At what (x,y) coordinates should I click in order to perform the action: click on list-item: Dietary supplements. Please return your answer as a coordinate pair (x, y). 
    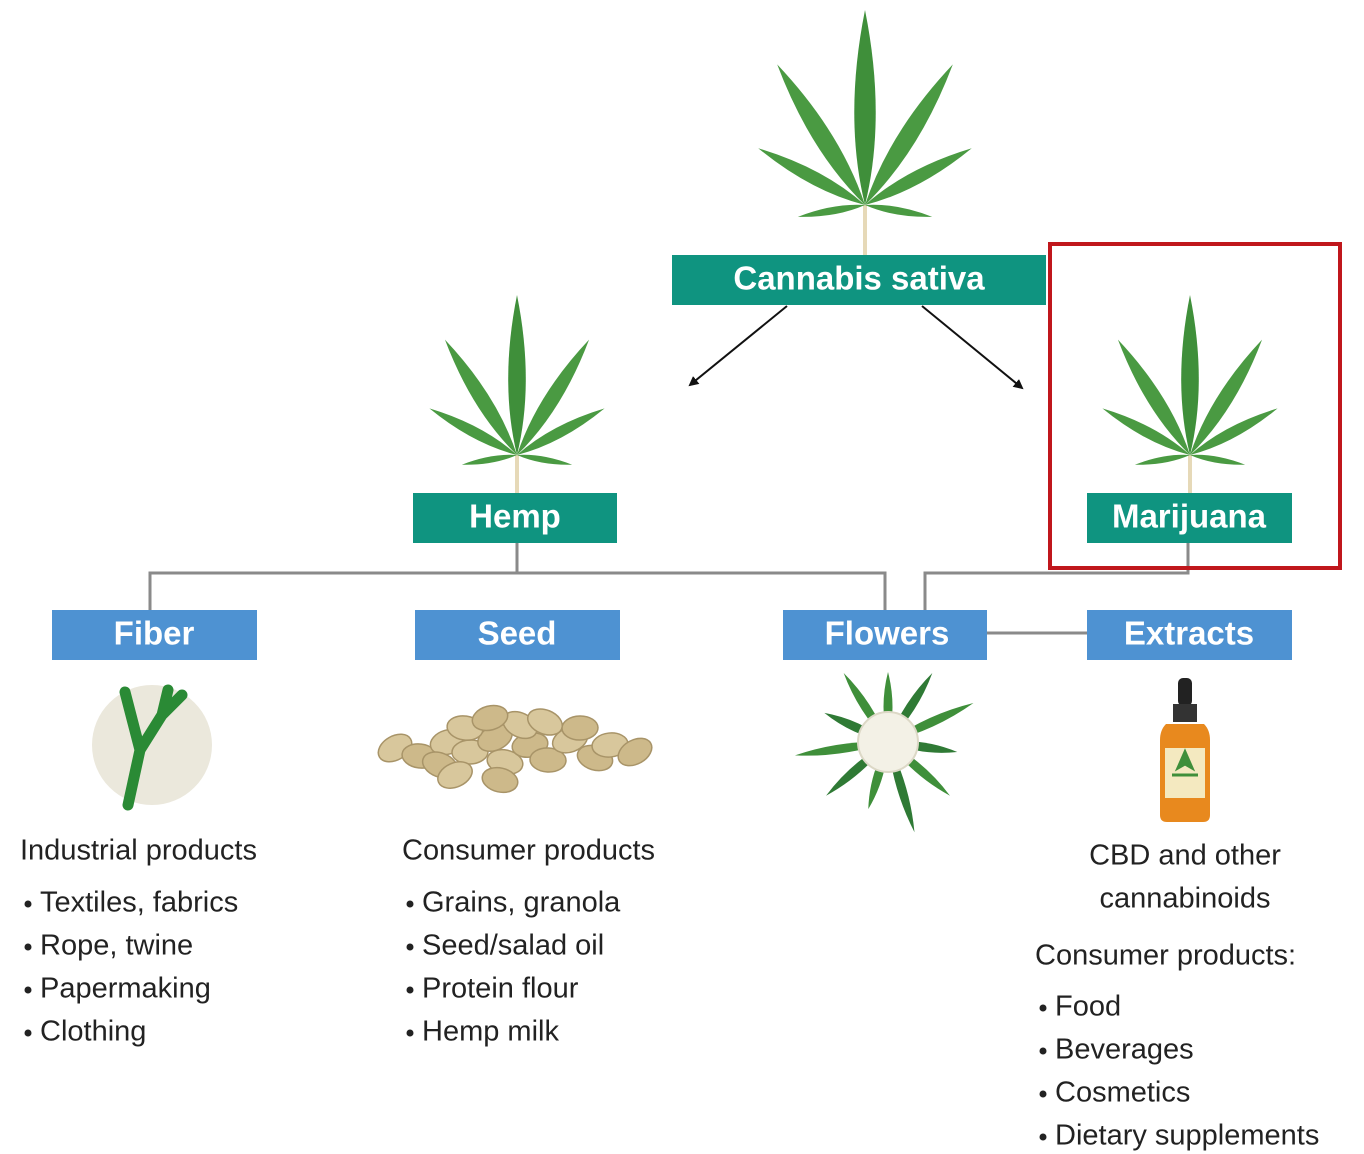
    Looking at the image, I should click on (1187, 1136).